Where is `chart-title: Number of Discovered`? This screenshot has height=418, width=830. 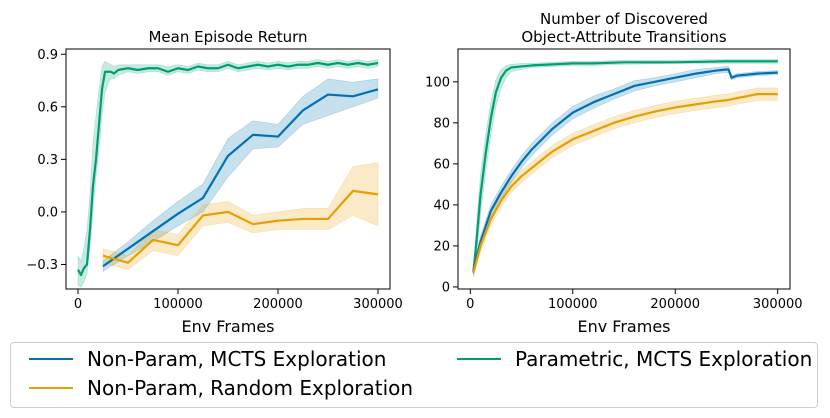 chart-title: Number of Discovered is located at coordinates (624, 19).